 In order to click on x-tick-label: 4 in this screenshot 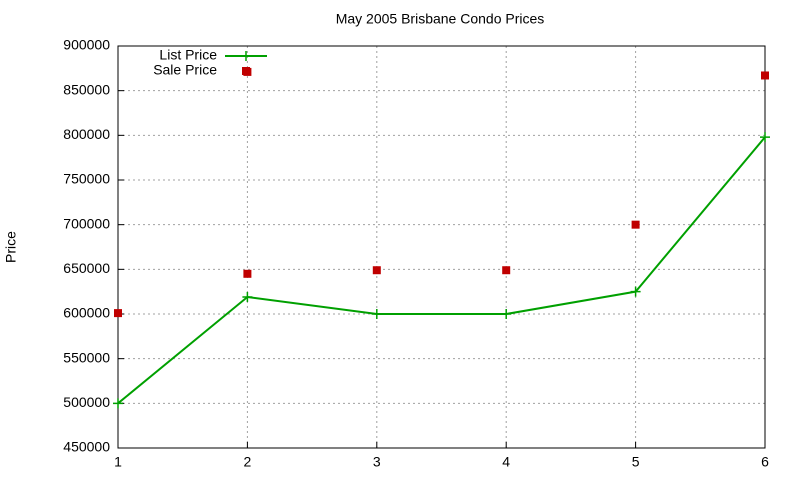, I will do `click(506, 462)`.